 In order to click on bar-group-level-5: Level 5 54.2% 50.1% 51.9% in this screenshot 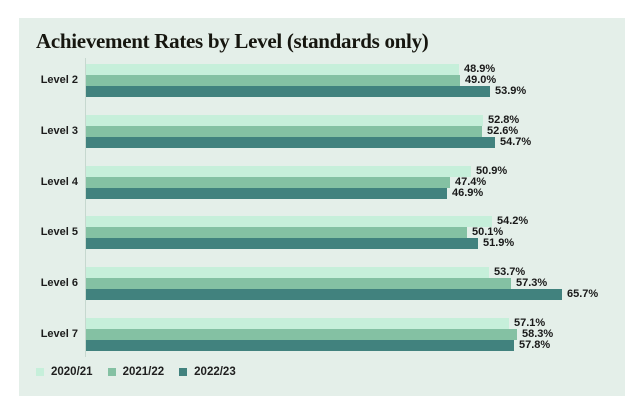, I will do `click(322, 232)`.